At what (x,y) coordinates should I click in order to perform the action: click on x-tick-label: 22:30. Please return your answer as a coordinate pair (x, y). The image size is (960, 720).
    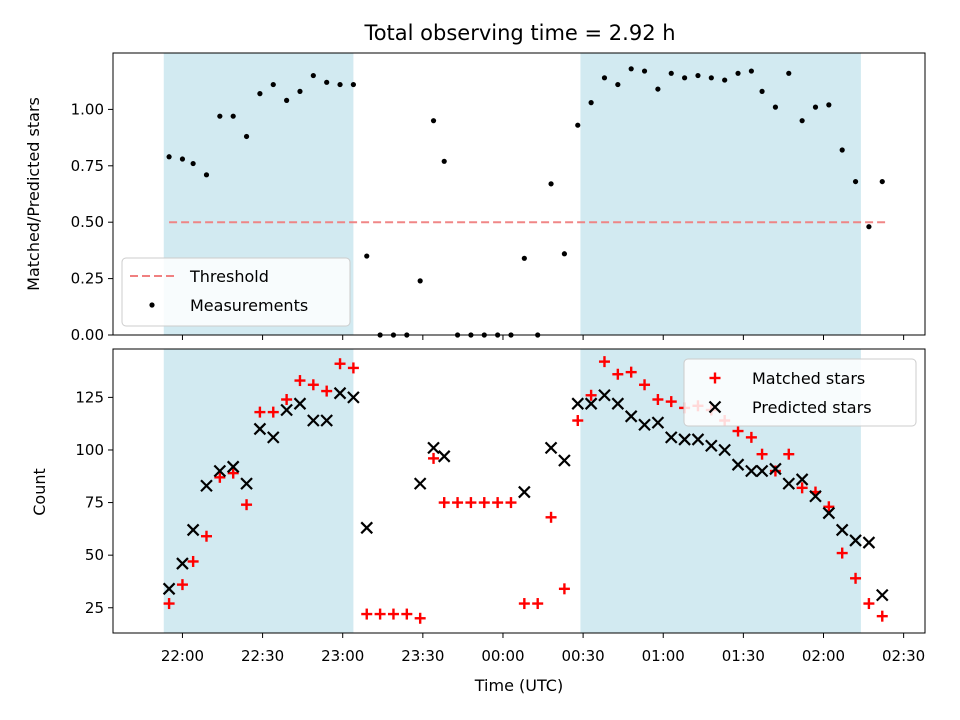
    Looking at the image, I should click on (262, 656).